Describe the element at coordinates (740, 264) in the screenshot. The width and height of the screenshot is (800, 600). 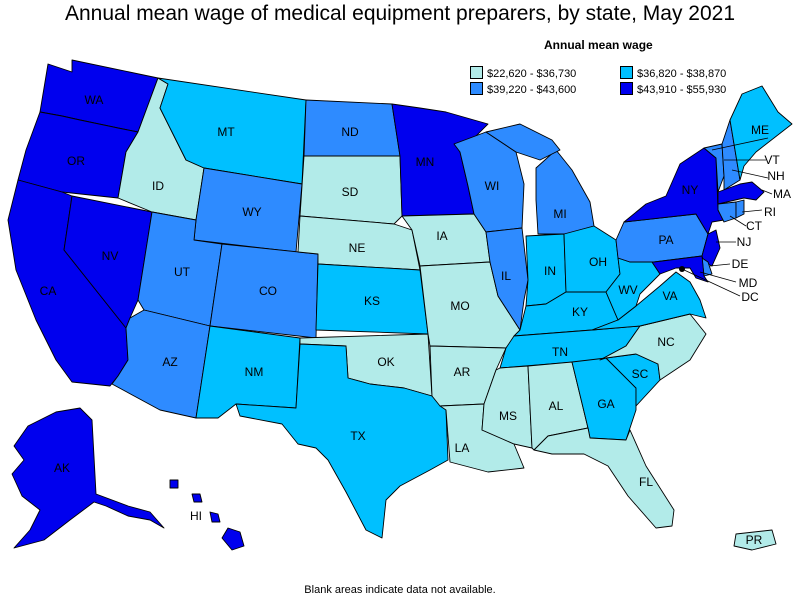
I see `label-de: DE` at that location.